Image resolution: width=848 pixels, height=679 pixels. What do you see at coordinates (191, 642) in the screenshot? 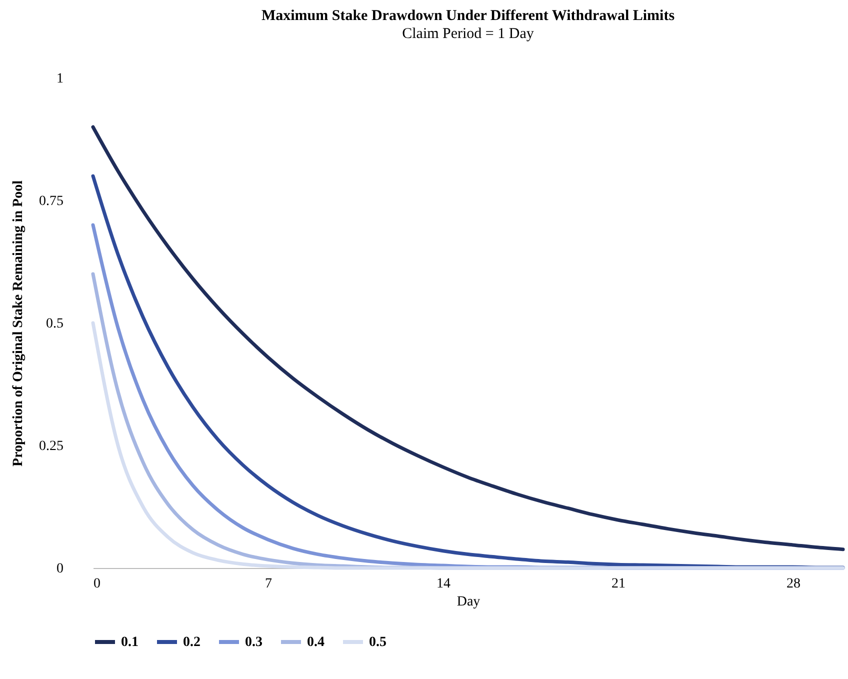
I see `legend-label: 0.2` at bounding box center [191, 642].